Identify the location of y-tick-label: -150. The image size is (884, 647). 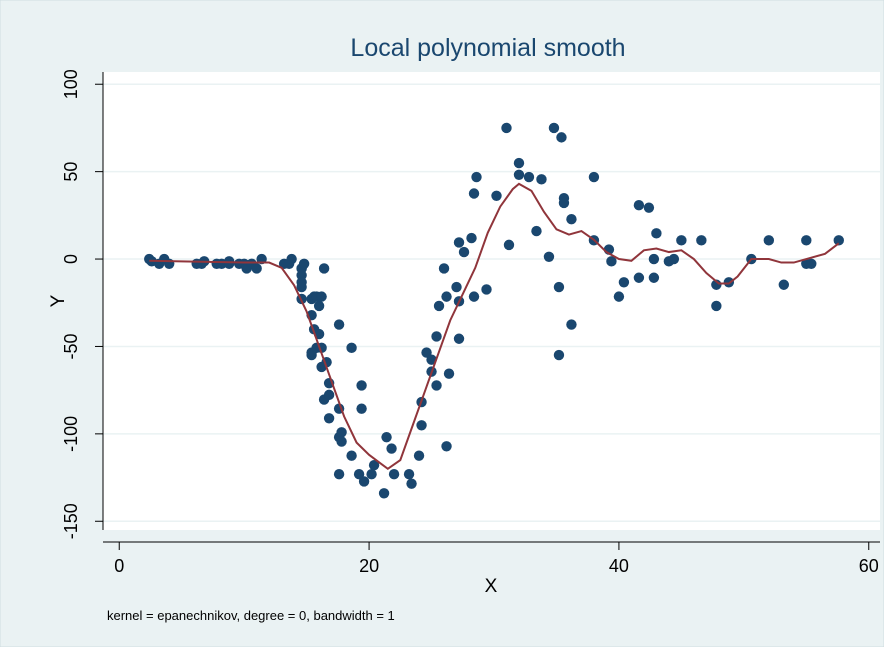
(71, 521).